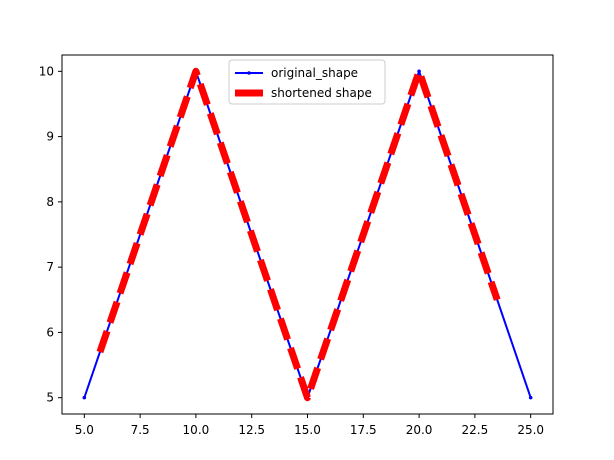 The image size is (614, 460). What do you see at coordinates (251, 430) in the screenshot?
I see `x-tick-label: 12.5` at bounding box center [251, 430].